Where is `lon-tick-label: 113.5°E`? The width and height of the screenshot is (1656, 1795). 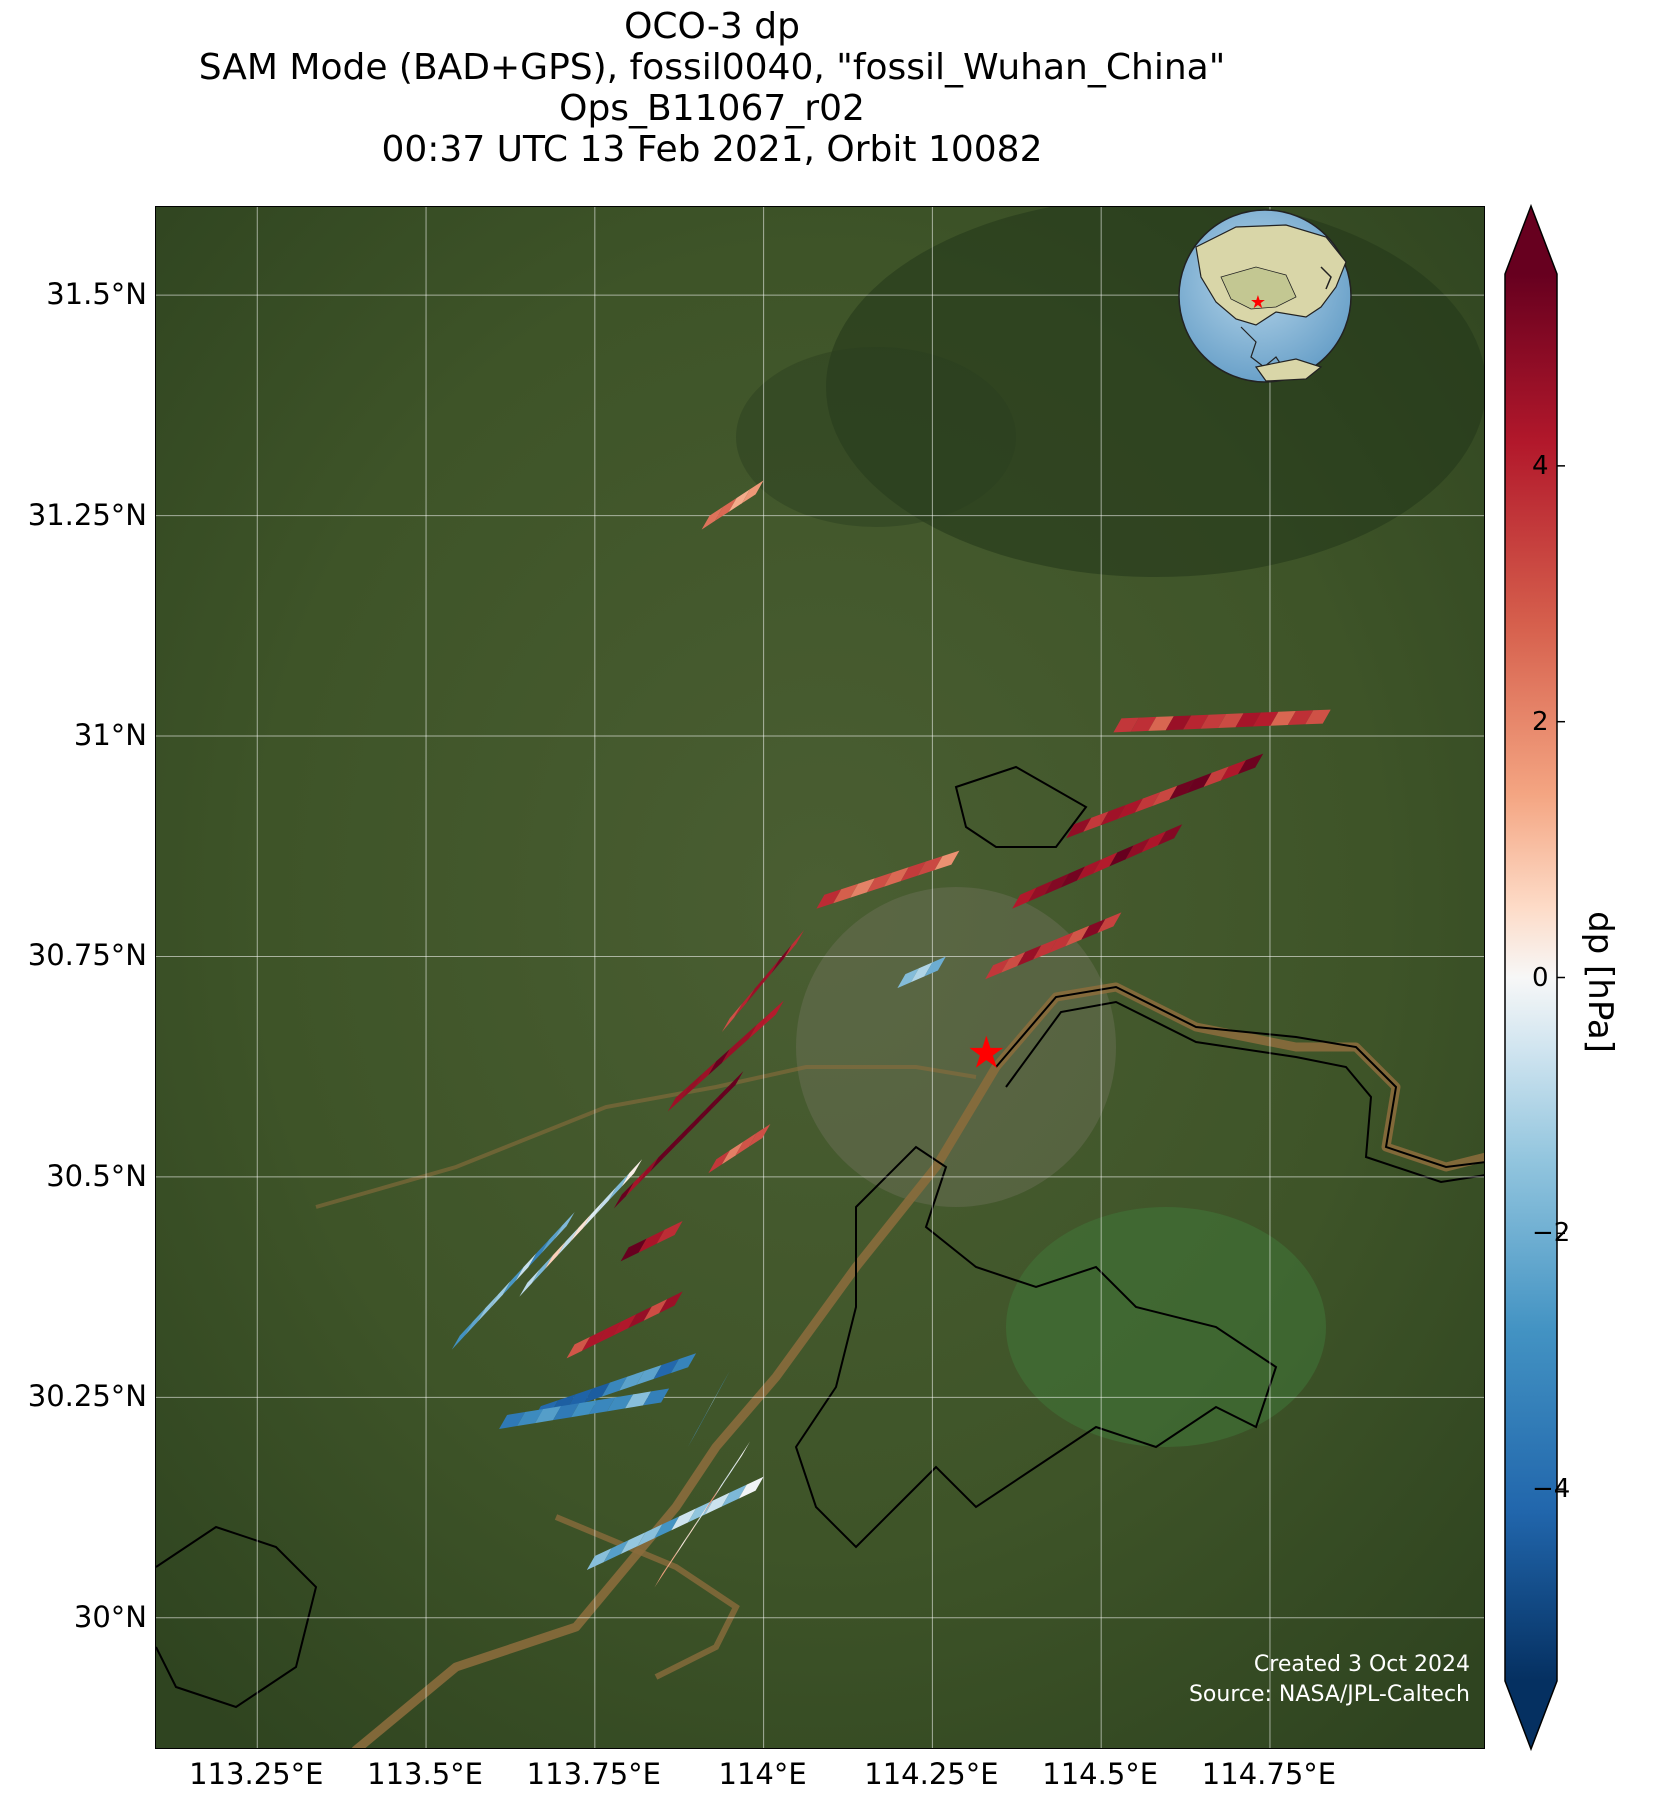 lon-tick-label: 113.5°E is located at coordinates (425, 1774).